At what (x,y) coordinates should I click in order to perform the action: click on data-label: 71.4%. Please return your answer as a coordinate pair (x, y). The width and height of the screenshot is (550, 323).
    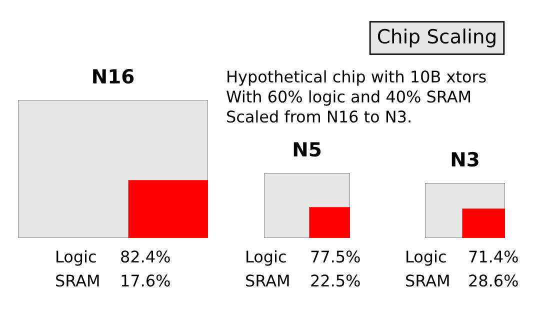
    Looking at the image, I should click on (493, 256).